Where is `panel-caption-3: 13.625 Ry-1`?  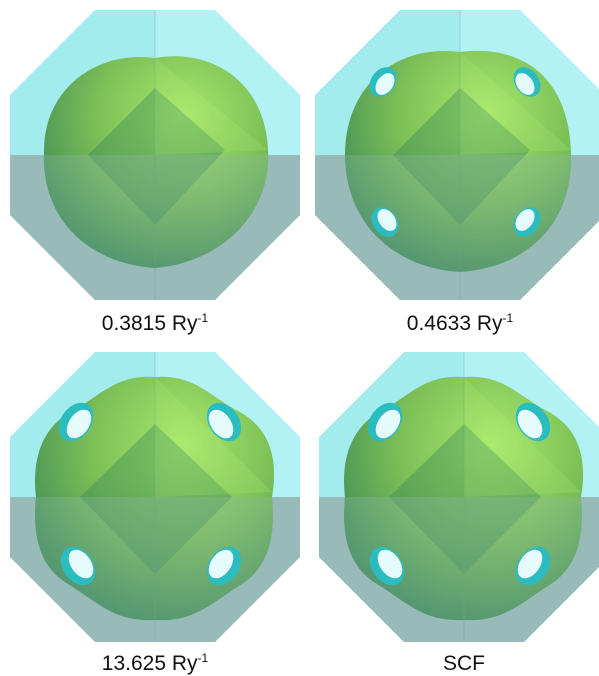
panel-caption-3: 13.625 Ry-1 is located at coordinates (155, 663).